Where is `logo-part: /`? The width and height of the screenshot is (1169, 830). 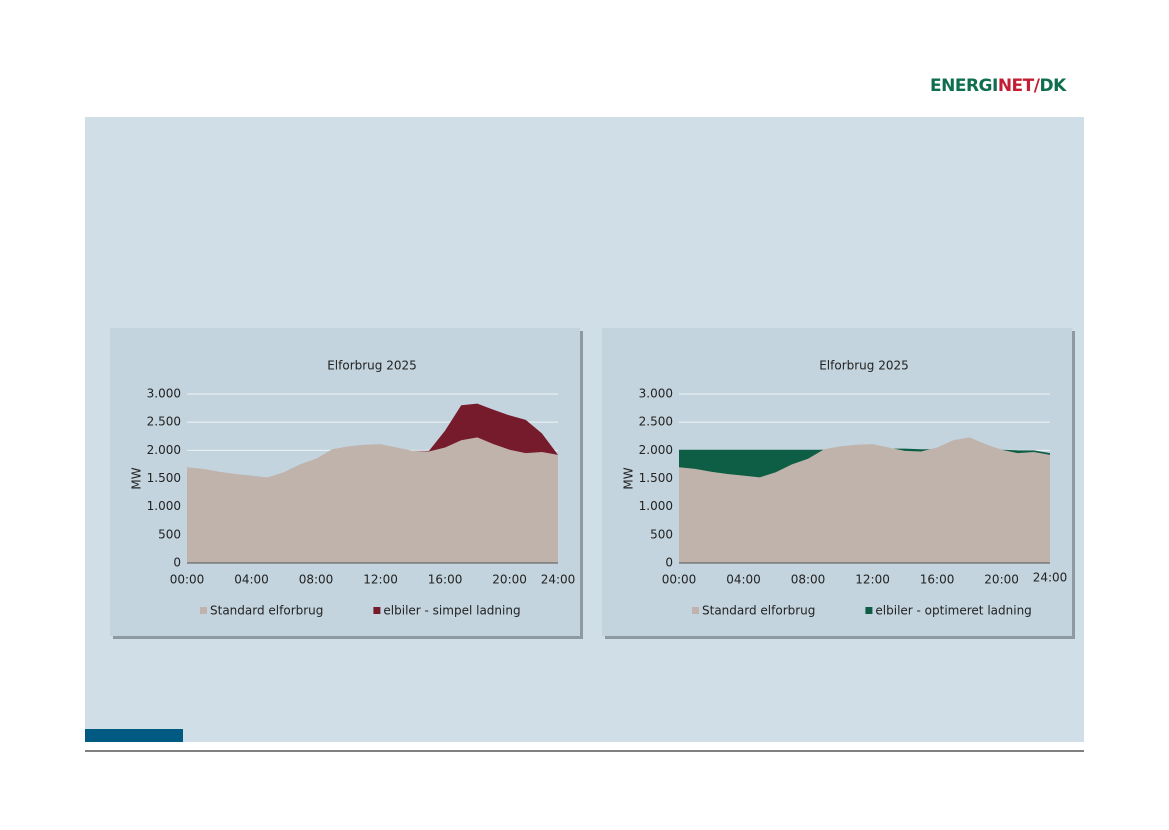 logo-part: / is located at coordinates (1037, 86).